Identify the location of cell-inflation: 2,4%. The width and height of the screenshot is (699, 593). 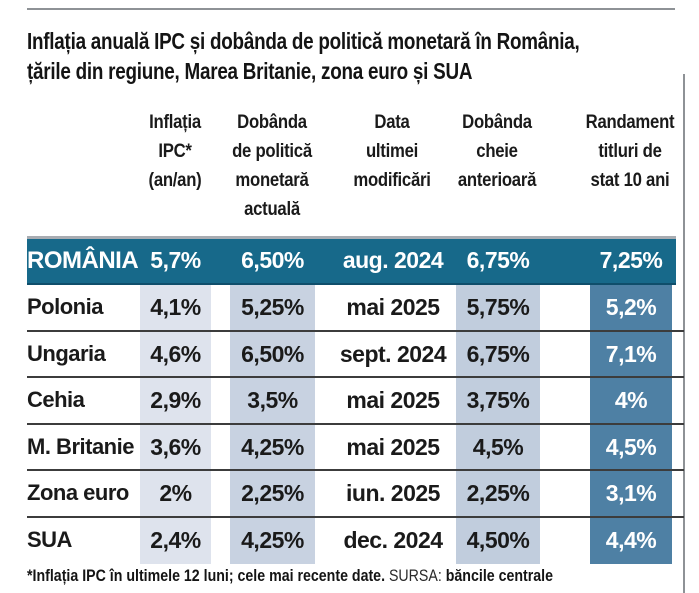
(175, 540).